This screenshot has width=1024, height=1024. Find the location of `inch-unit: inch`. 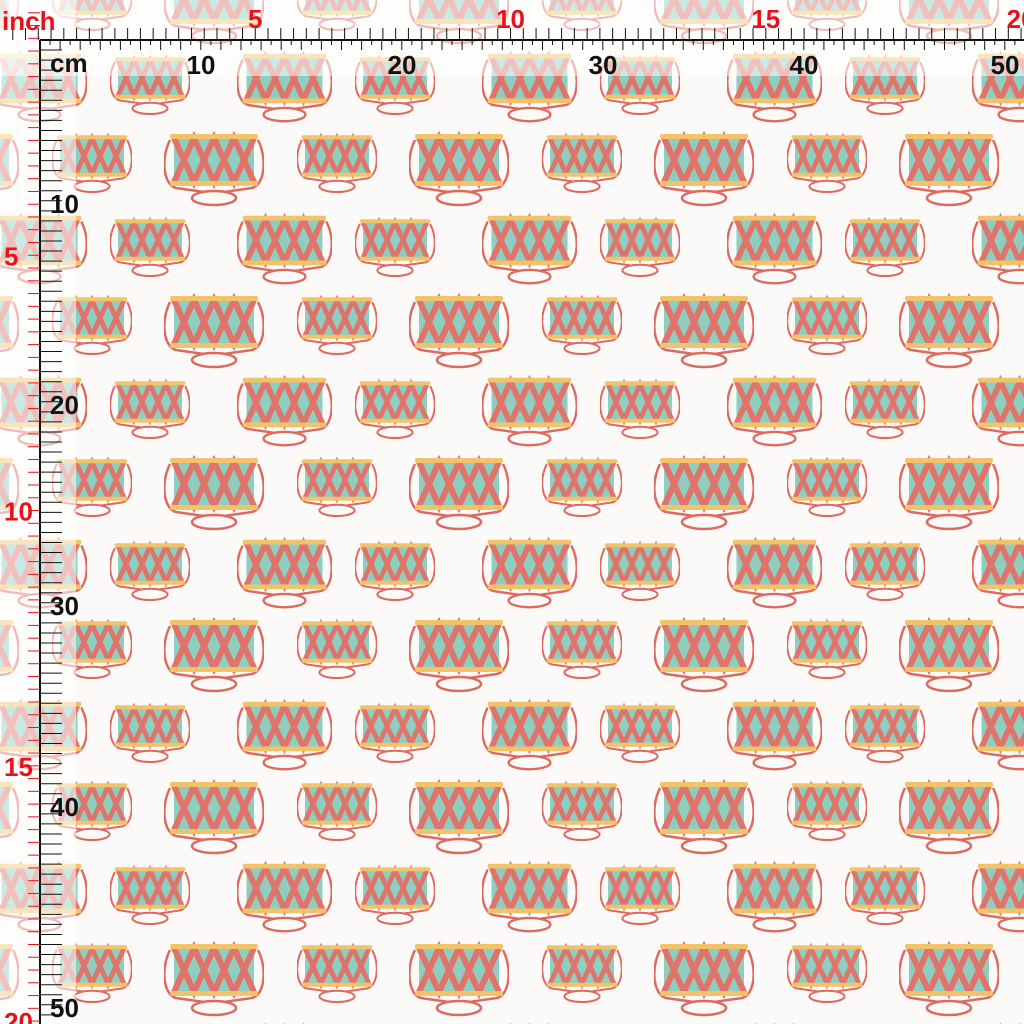

inch-unit: inch is located at coordinates (28, 21).